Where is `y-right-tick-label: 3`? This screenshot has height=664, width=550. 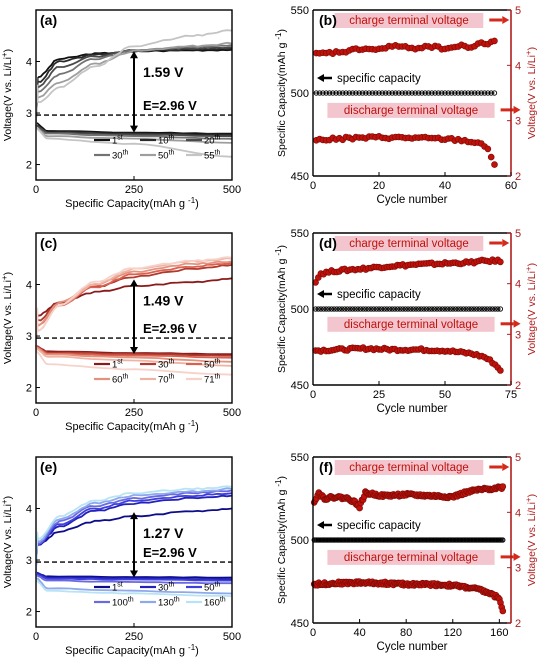 y-right-tick-label: 3 is located at coordinates (518, 335).